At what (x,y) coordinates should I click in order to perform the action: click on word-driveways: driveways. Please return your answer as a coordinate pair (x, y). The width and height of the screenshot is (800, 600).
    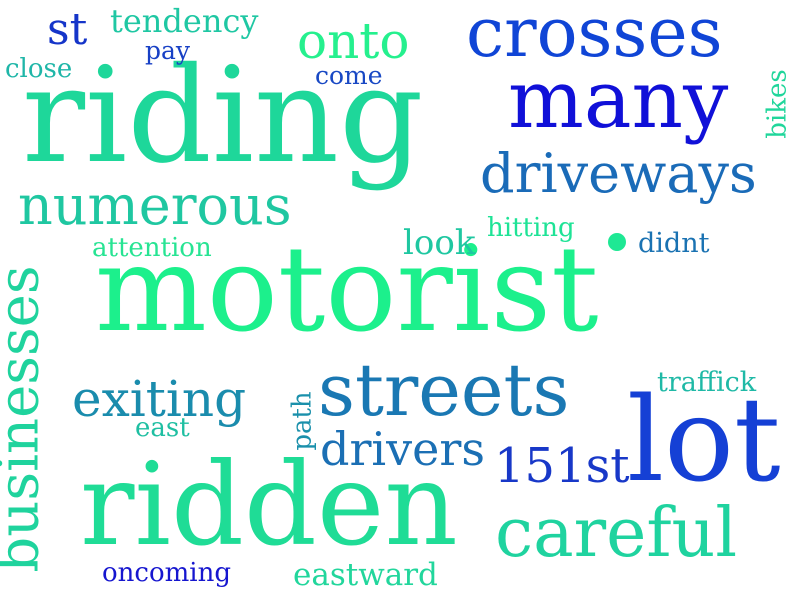
    Looking at the image, I should click on (618, 173).